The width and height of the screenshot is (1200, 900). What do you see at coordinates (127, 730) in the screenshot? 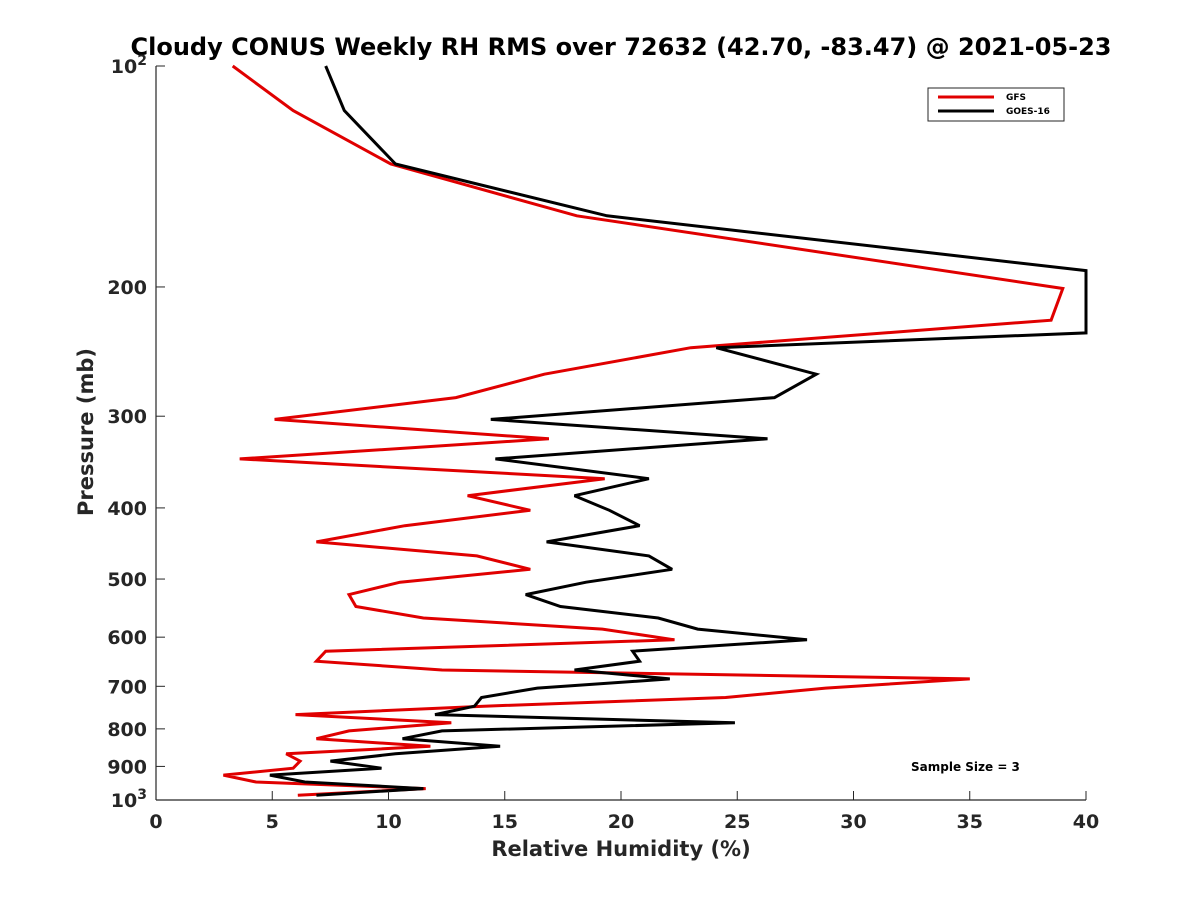
I see `y-tick-label: 800` at bounding box center [127, 730].